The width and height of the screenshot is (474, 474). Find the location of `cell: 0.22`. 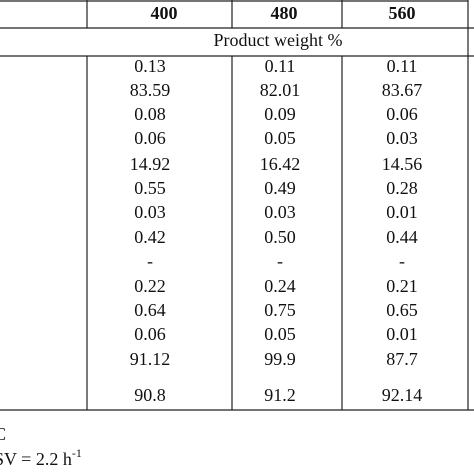

cell: 0.22 is located at coordinates (150, 286).